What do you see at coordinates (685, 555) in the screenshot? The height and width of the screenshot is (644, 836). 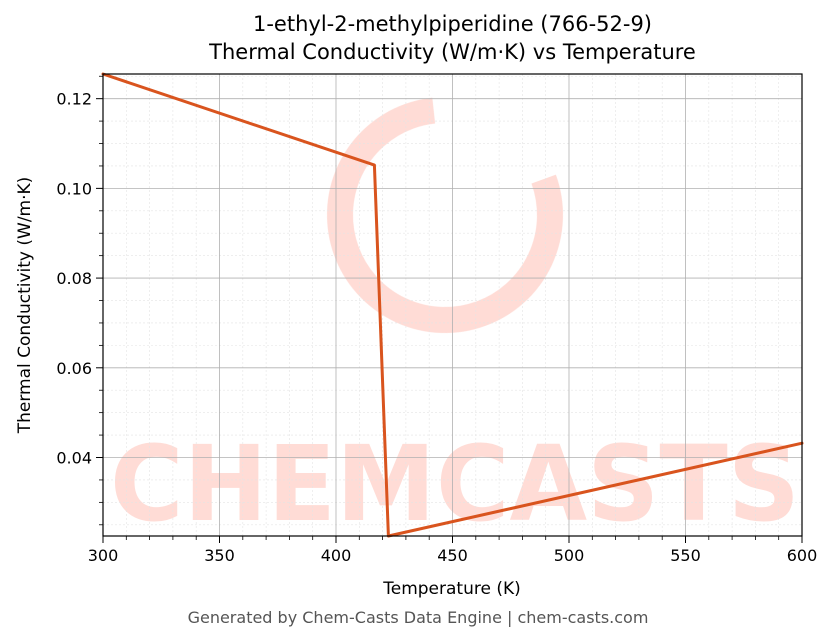 I see `x-tick-label: 550` at bounding box center [685, 555].